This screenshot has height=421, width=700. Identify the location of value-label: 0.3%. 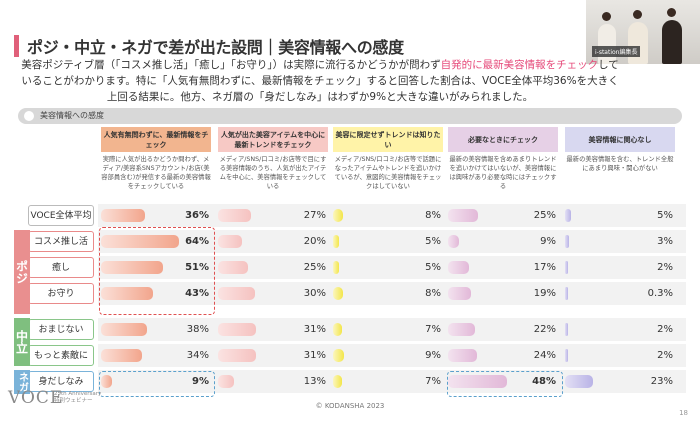
(660, 293).